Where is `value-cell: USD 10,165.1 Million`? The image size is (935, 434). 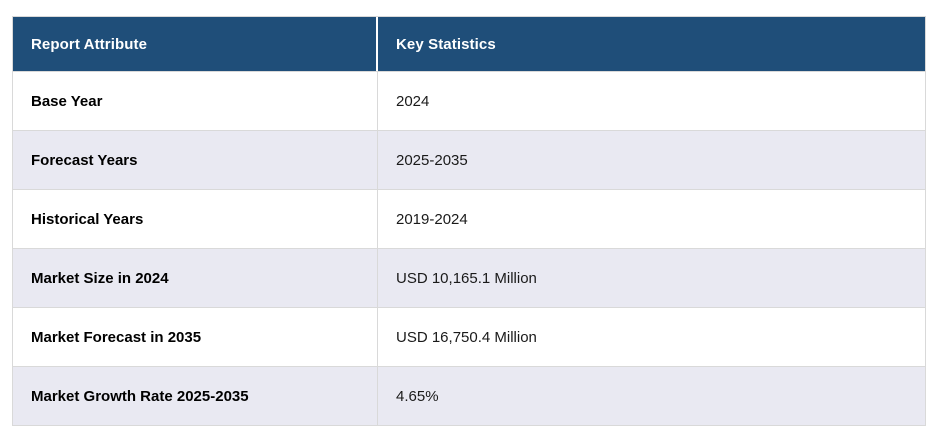
value-cell: USD 10,165.1 Million is located at coordinates (466, 278).